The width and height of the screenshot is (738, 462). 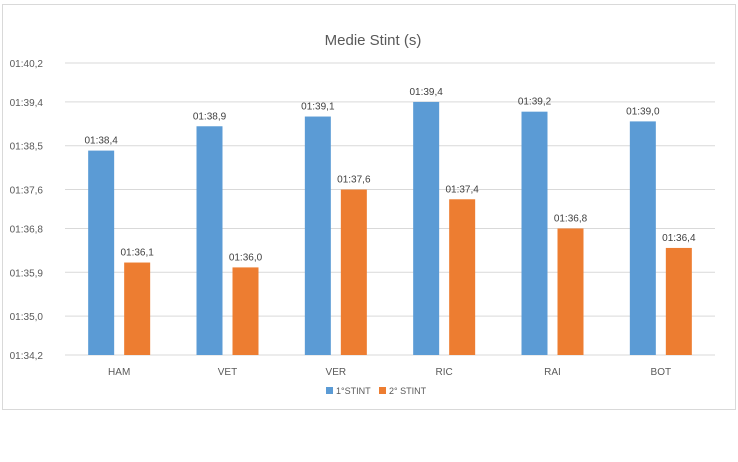 What do you see at coordinates (27, 191) in the screenshot?
I see `y-tick-label: 01:37,6` at bounding box center [27, 191].